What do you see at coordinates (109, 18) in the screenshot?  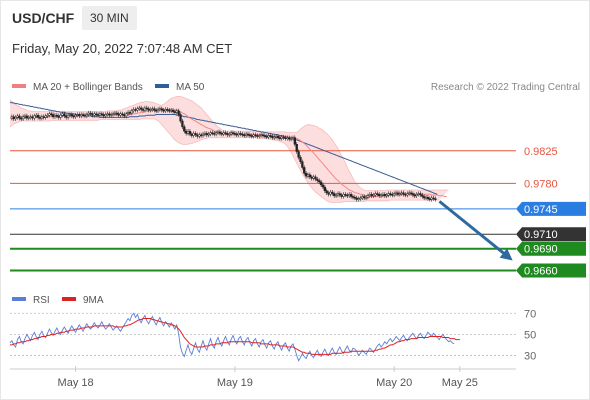 I see `timeframe-button: 30 MIN` at bounding box center [109, 18].